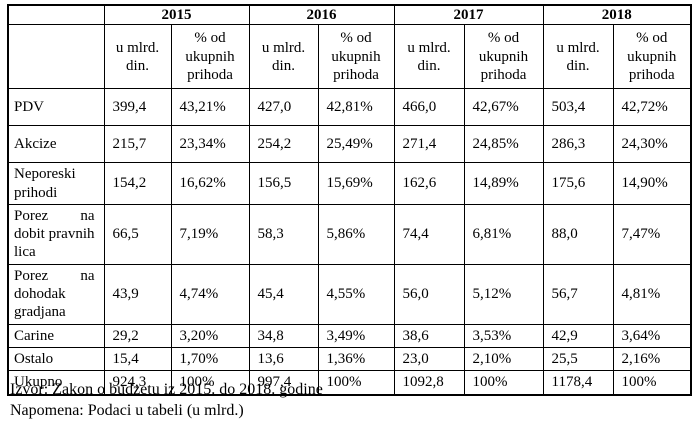 This screenshot has width=696, height=426. What do you see at coordinates (210, 234) in the screenshot?
I see `value-cell: 7,19%` at bounding box center [210, 234].